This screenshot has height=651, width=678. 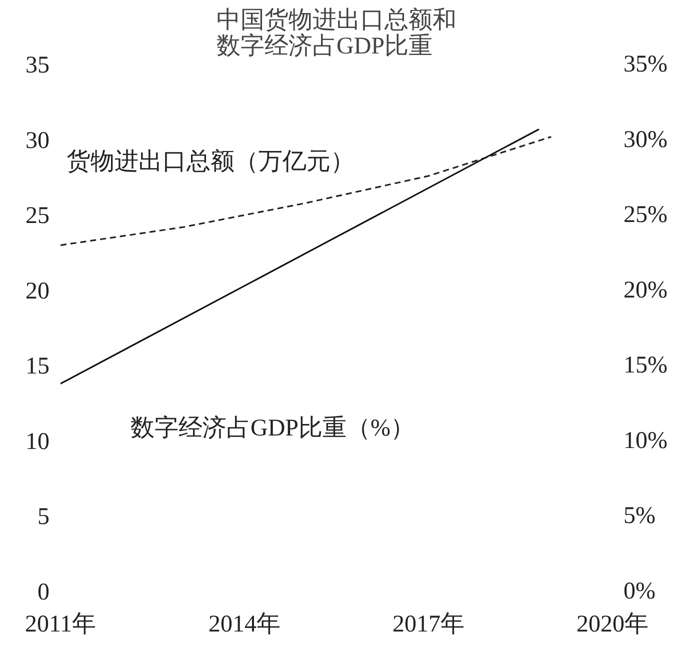 I want to click on y-tick-label: 10, so click(x=38, y=441).